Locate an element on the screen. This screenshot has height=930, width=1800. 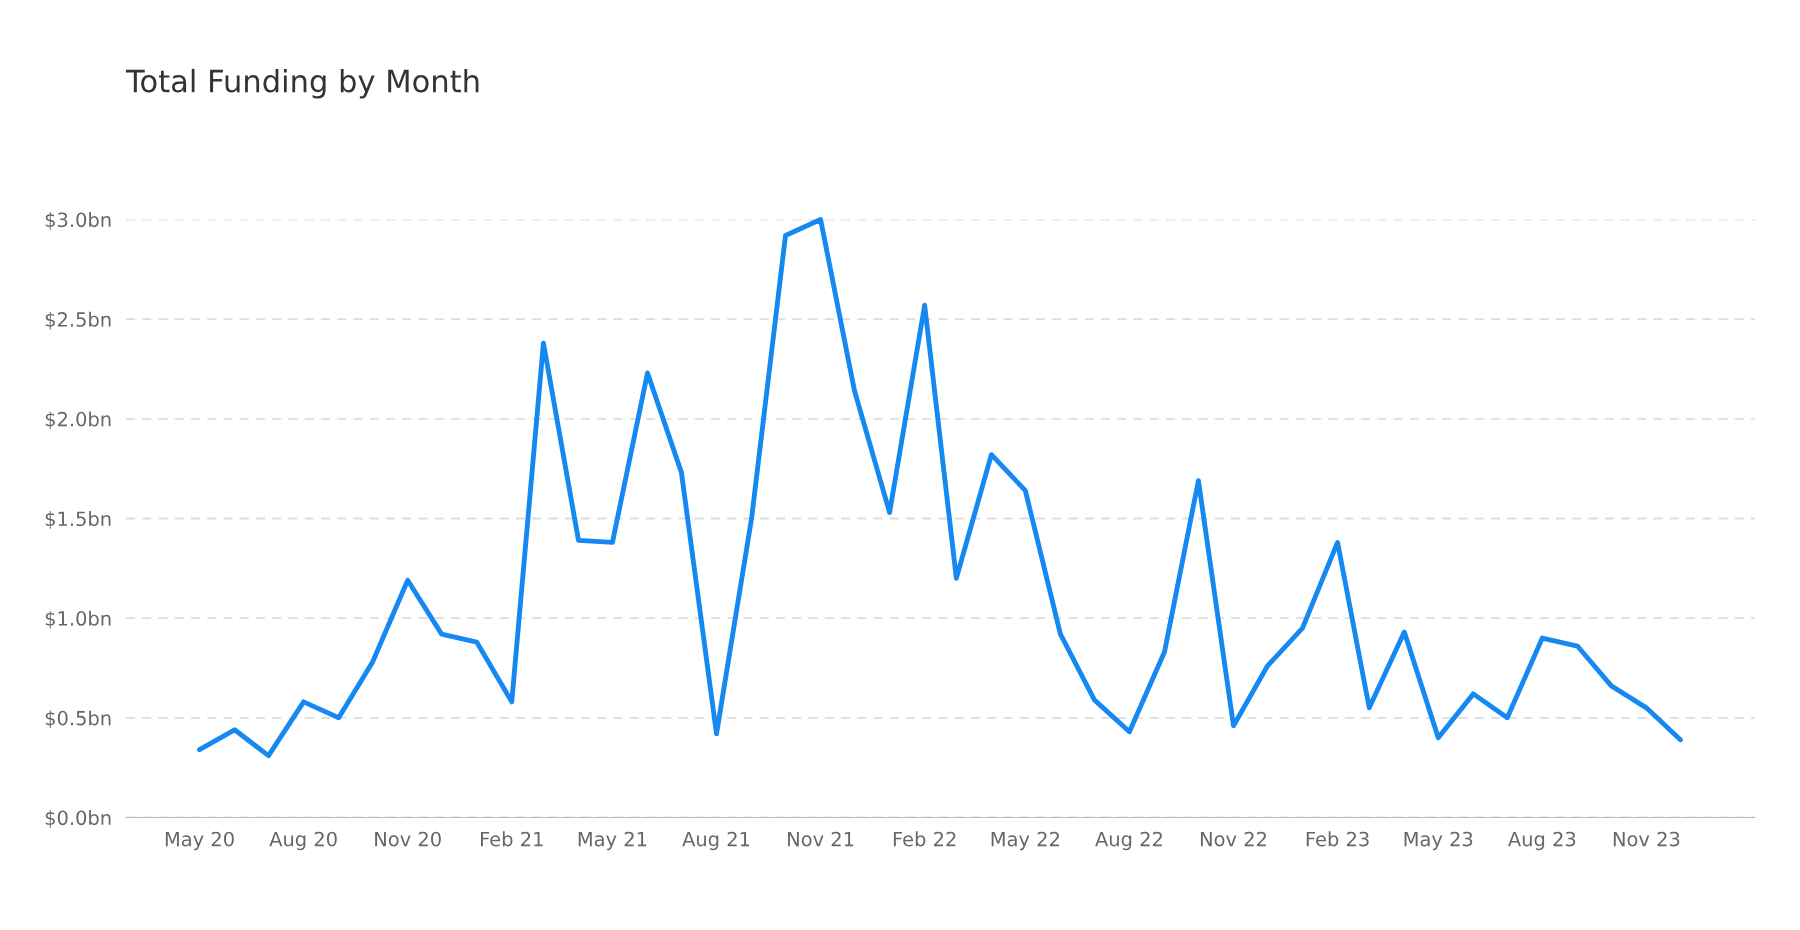
x-tick-label: Nov 20 is located at coordinates (408, 839).